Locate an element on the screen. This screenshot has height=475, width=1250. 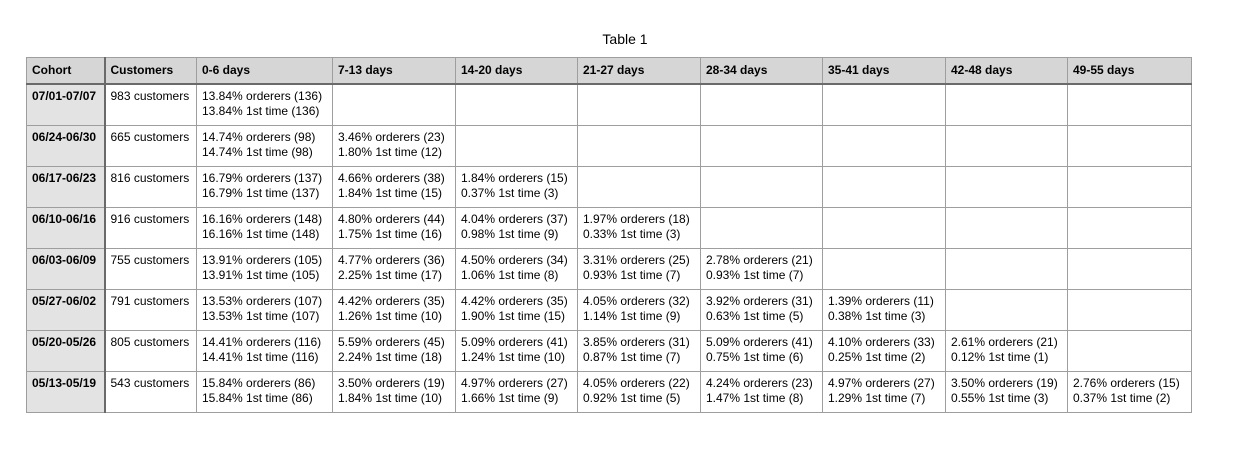
customers-cell: 983 customers is located at coordinates (150, 104).